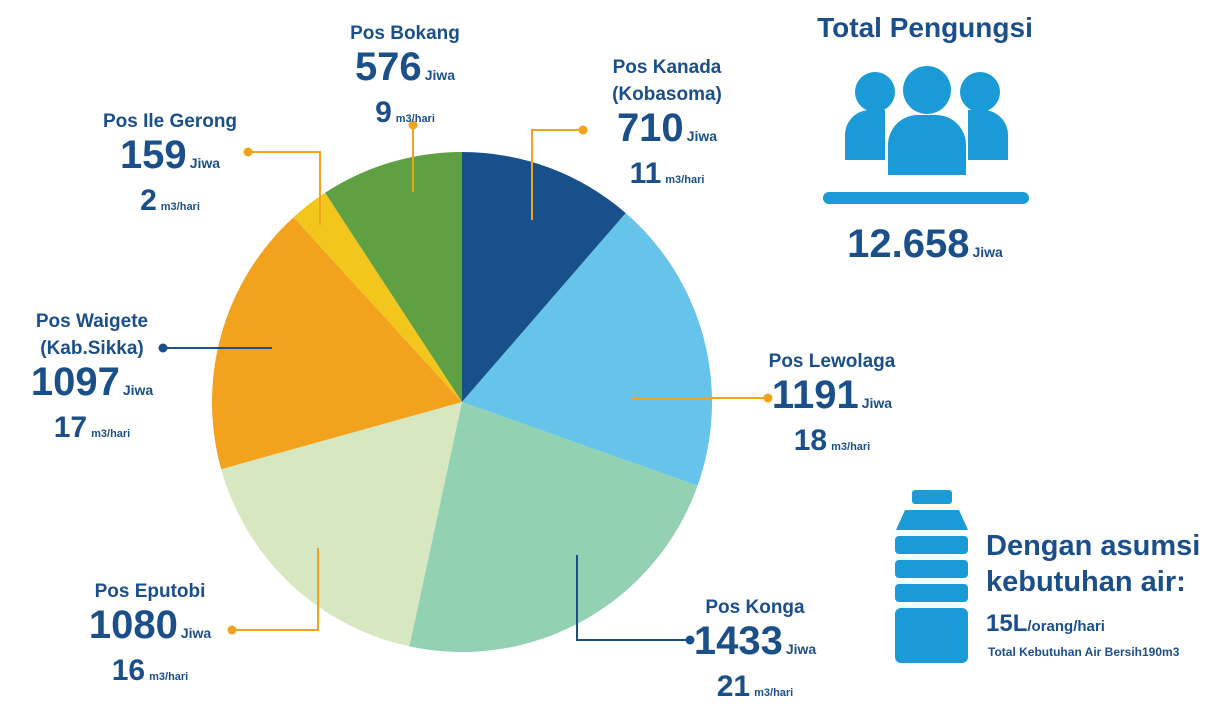 This screenshot has width=1210, height=711. I want to click on people-row: 159 Jiwa, so click(170, 159).